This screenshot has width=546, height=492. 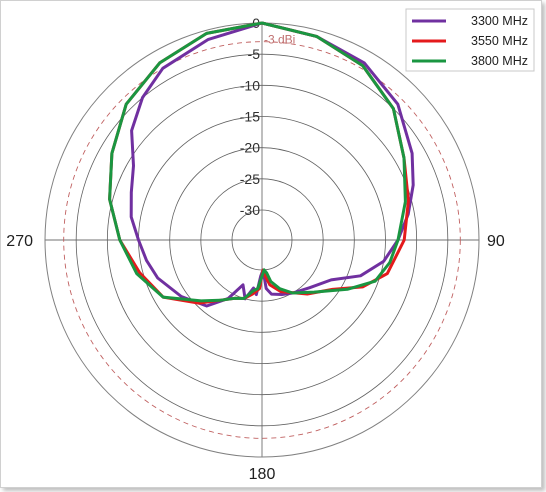 What do you see at coordinates (250, 85) in the screenshot?
I see `radial-tick-label: -10` at bounding box center [250, 85].